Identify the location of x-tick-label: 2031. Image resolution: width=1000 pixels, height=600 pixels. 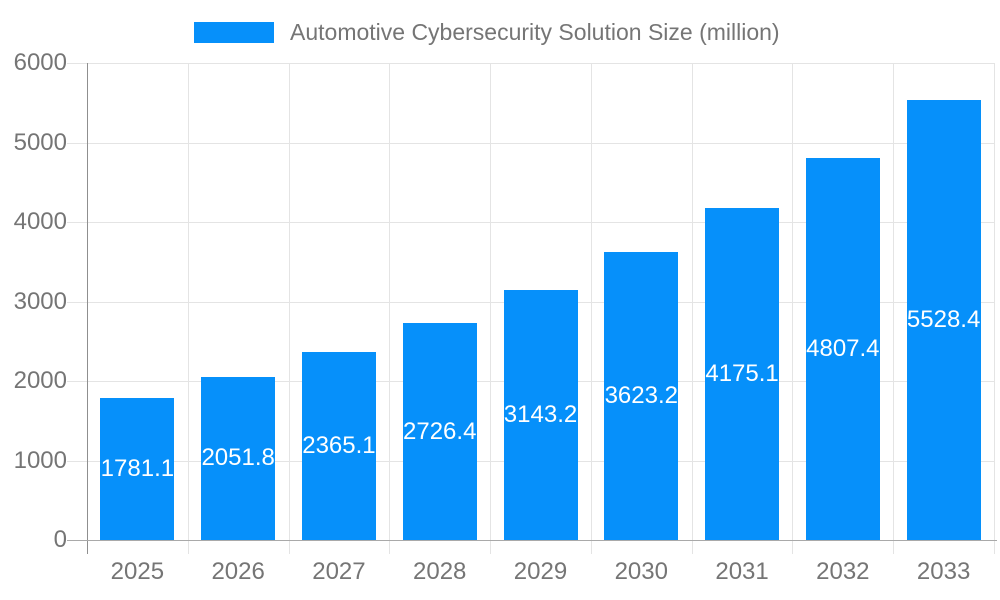
(742, 571).